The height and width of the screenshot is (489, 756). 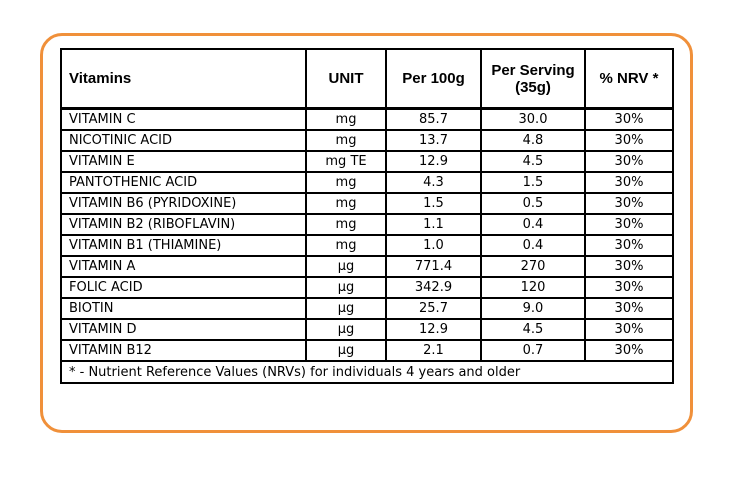 I want to click on header-per-serving: Per Serving (35g), so click(x=533, y=79).